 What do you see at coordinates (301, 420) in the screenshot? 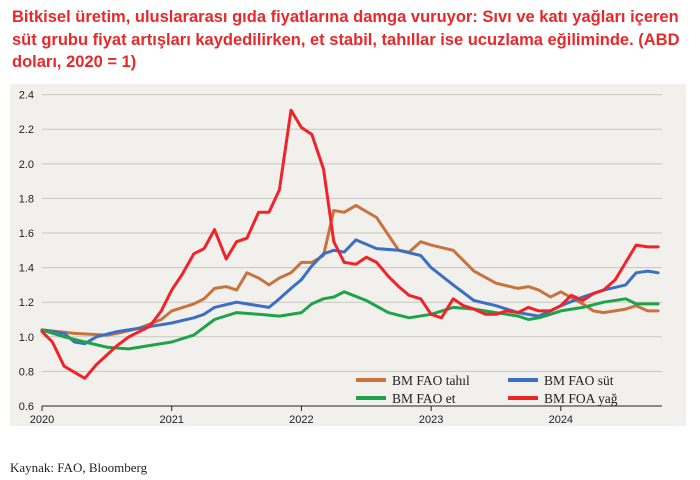
I see `x-tick-label: 2022` at bounding box center [301, 420].